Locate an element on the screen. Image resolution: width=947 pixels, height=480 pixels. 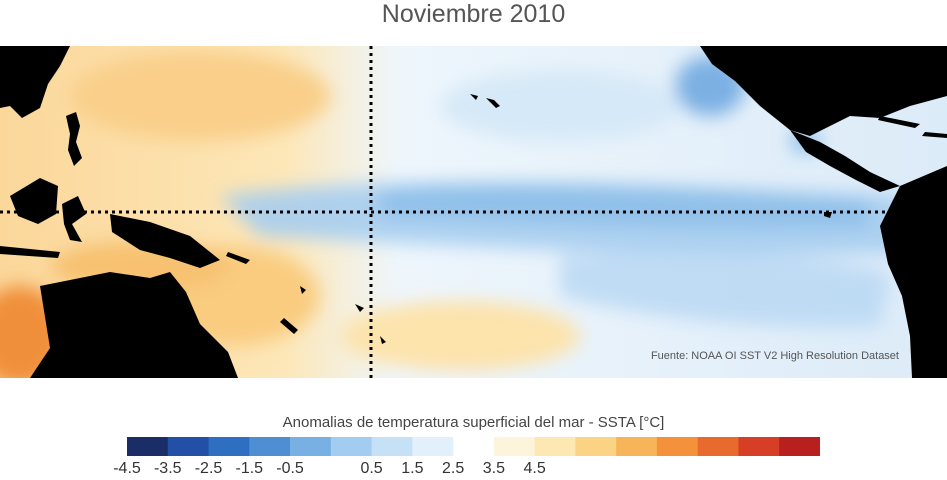
new-caledonia-land is located at coordinates (289, 326).